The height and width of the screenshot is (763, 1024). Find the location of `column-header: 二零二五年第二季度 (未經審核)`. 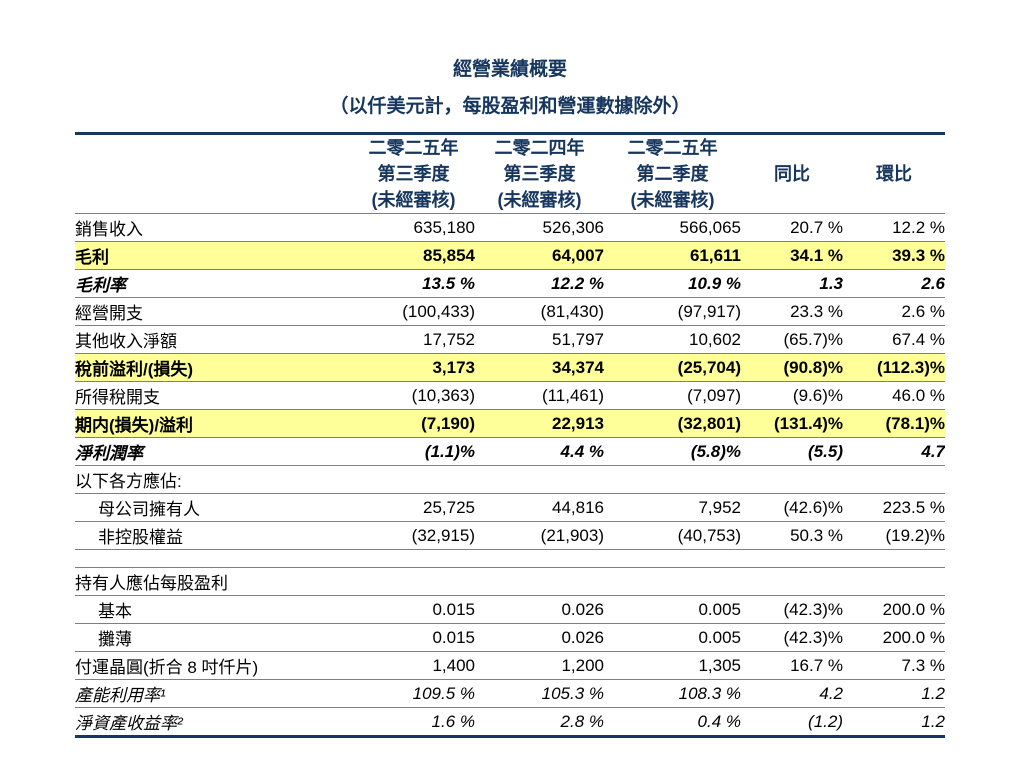

column-header: 二零二五年第二季度 (未經審核) is located at coordinates (672, 173).